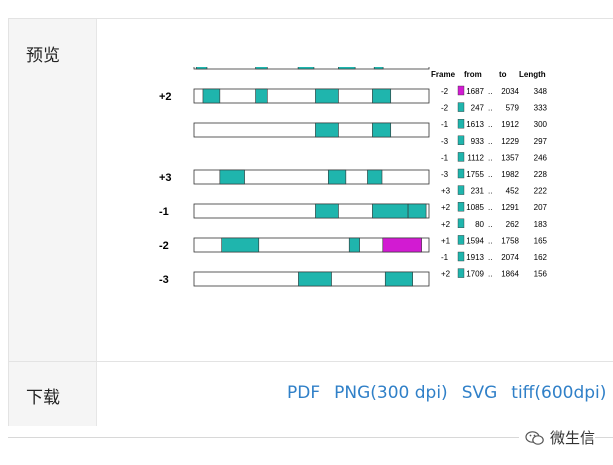  What do you see at coordinates (165, 97) in the screenshot?
I see `frame-label: +2` at bounding box center [165, 97].